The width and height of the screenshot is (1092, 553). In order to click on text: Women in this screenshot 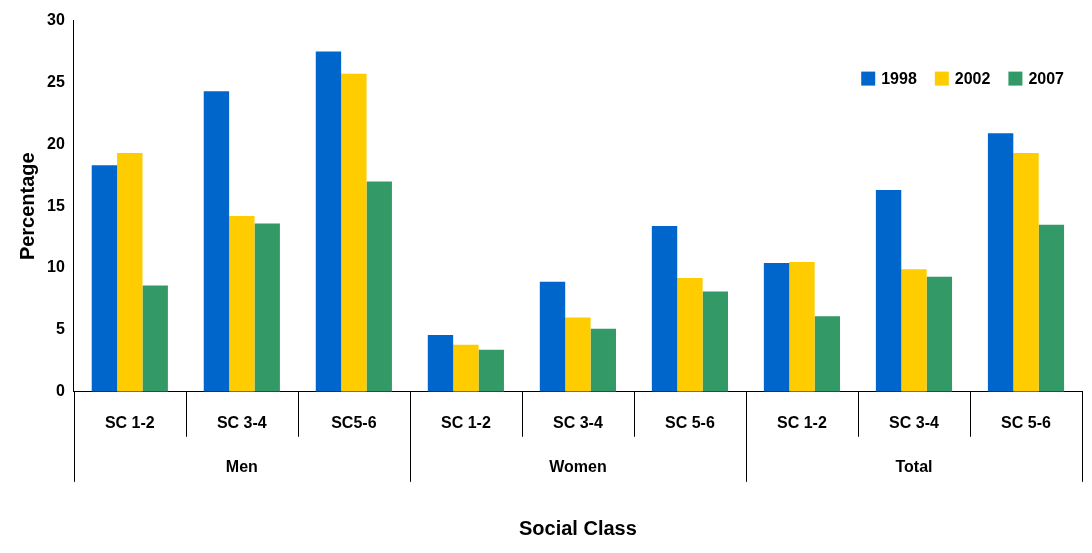, I will do `click(578, 467)`.